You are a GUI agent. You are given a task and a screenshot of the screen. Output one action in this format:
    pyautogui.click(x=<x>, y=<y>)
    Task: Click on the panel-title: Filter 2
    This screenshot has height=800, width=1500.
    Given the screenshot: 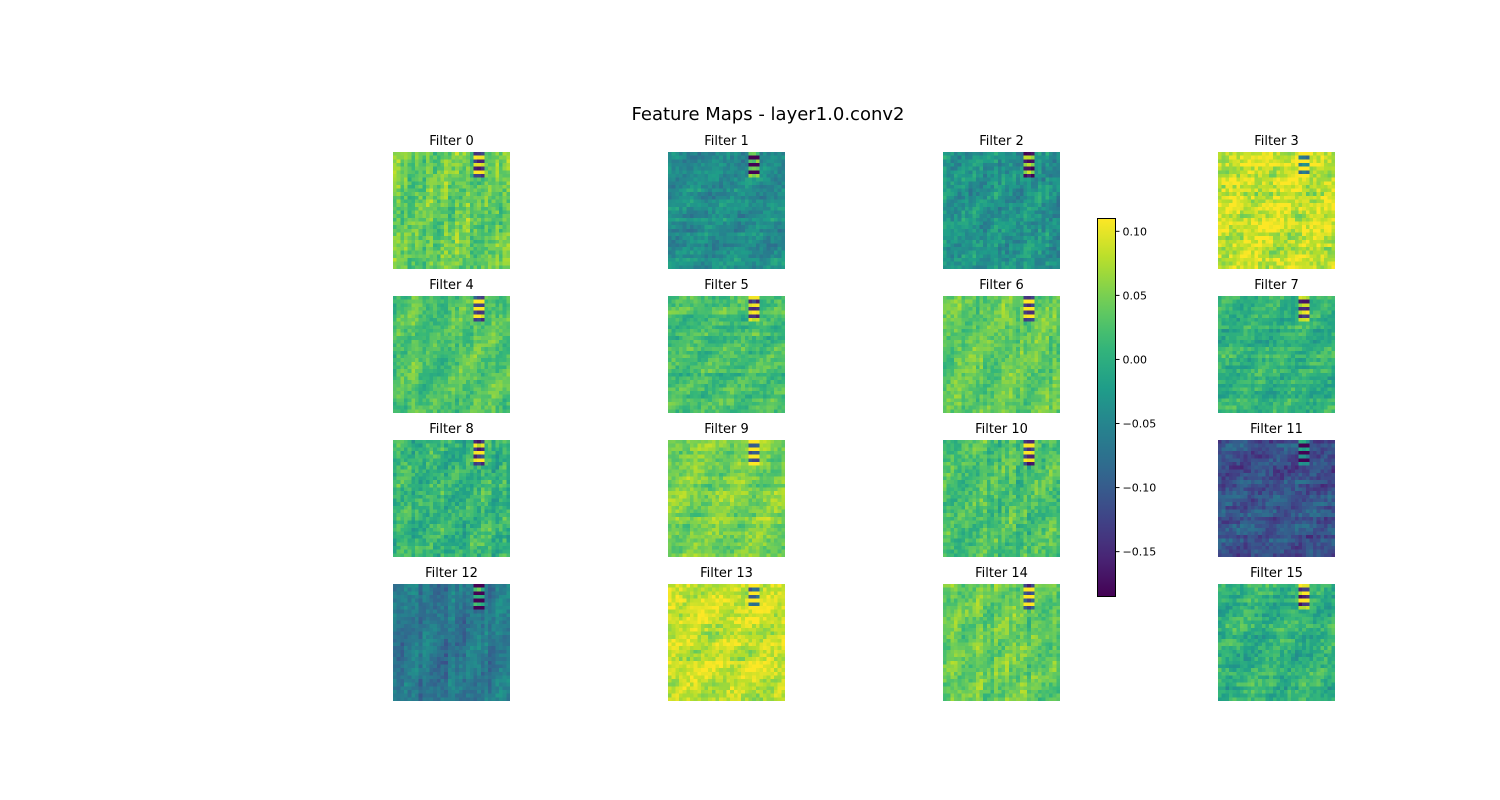 What is the action you would take?
    pyautogui.click(x=1001, y=141)
    